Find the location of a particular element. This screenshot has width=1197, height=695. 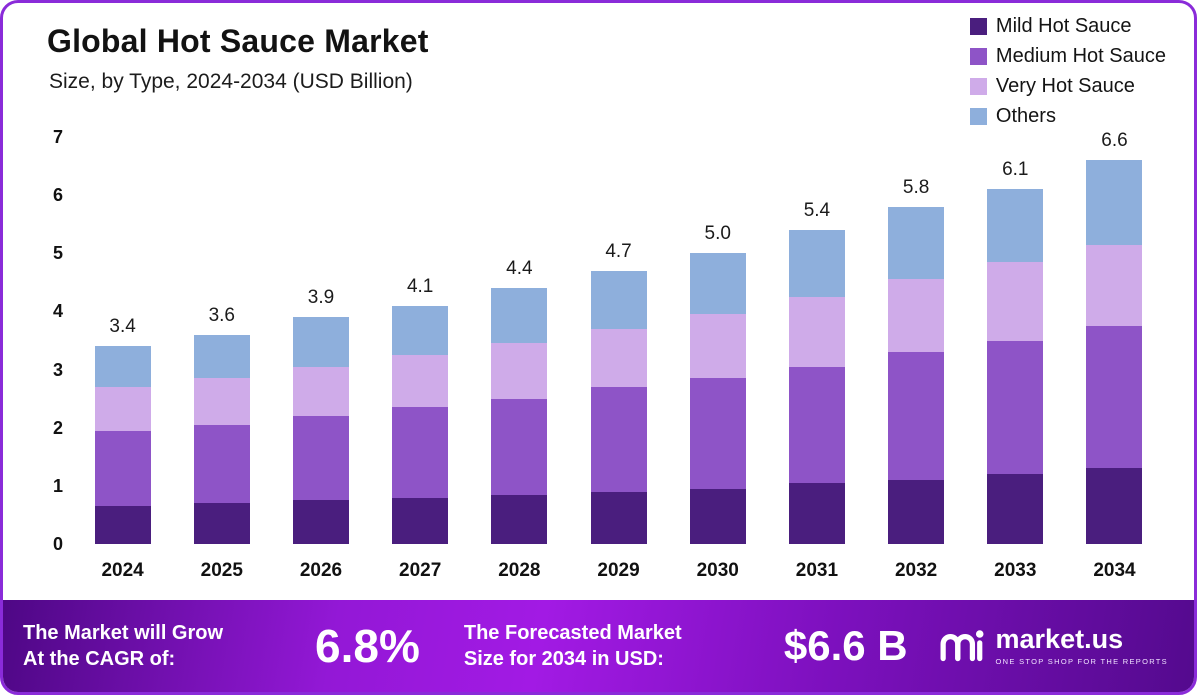

y-tick-label: 7 is located at coordinates (57, 137).